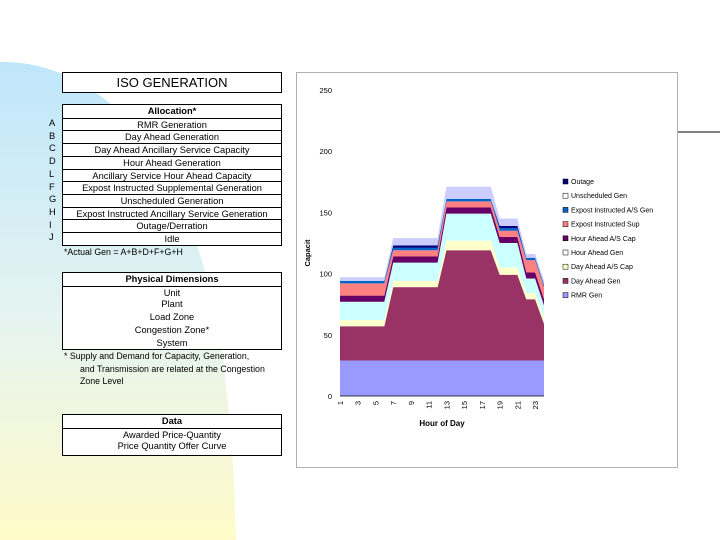  Describe the element at coordinates (602, 267) in the screenshot. I see `legend-label: Day Ahead A/S Cap` at that location.